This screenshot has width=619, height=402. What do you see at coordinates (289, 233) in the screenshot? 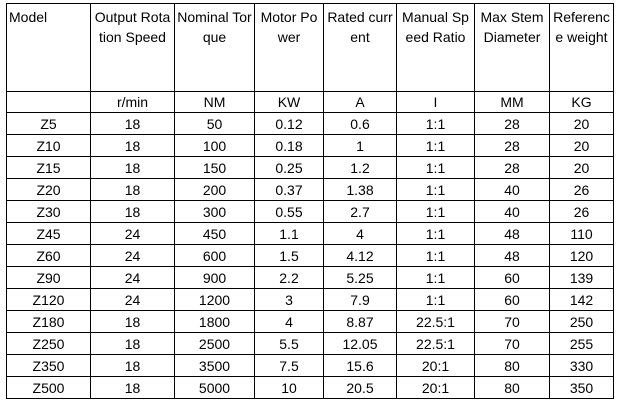
I see `value-cell: 1.1` at bounding box center [289, 233].